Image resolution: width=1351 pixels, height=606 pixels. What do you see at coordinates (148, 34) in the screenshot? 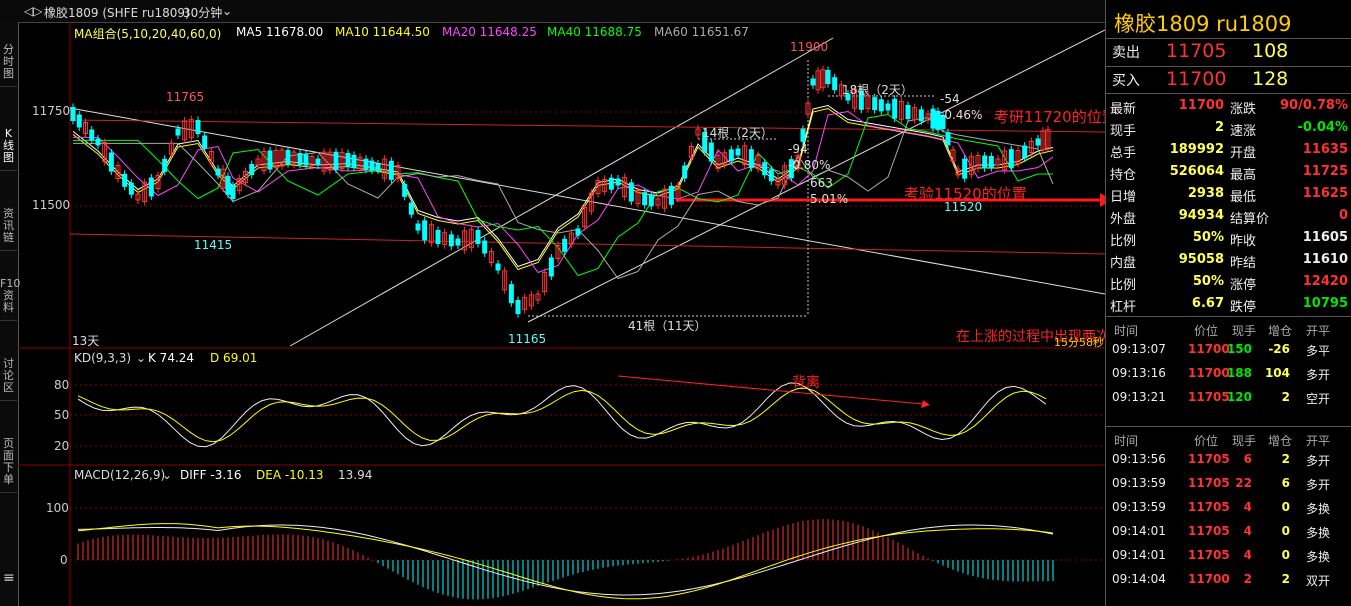
I see `ma-group-label: MA组合(5,10,20,40,60,0)` at bounding box center [148, 34].